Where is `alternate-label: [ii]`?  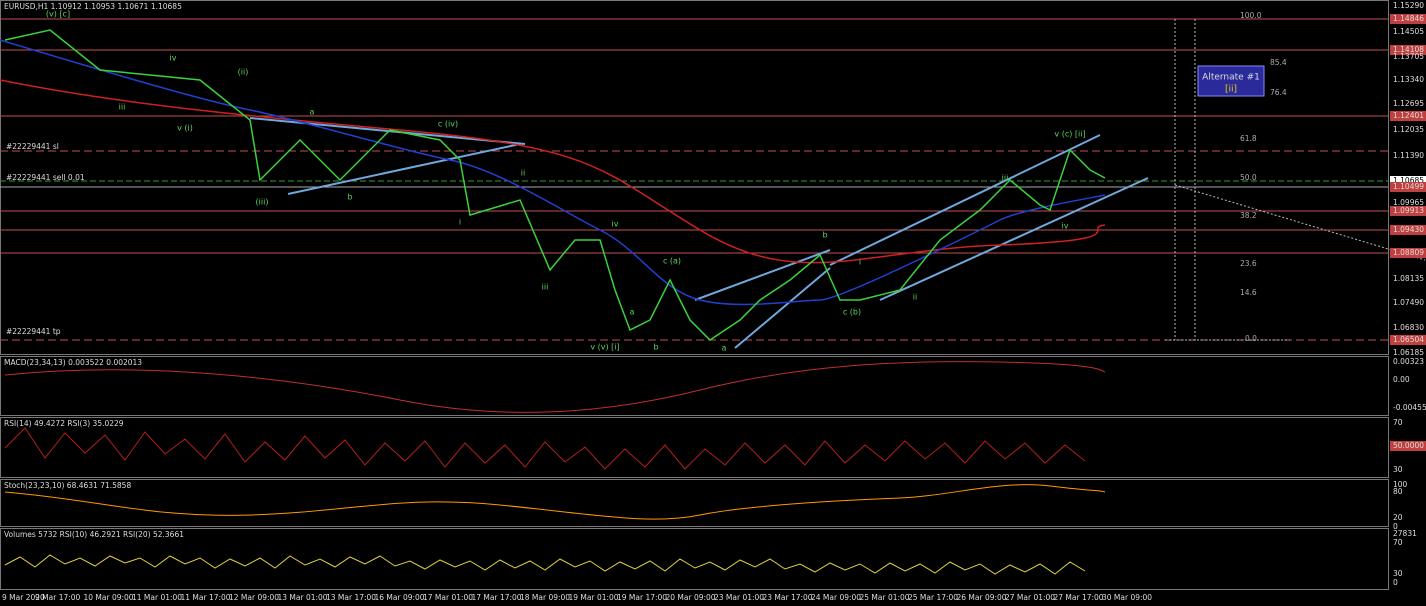 alternate-label: [ii] is located at coordinates (1231, 90).